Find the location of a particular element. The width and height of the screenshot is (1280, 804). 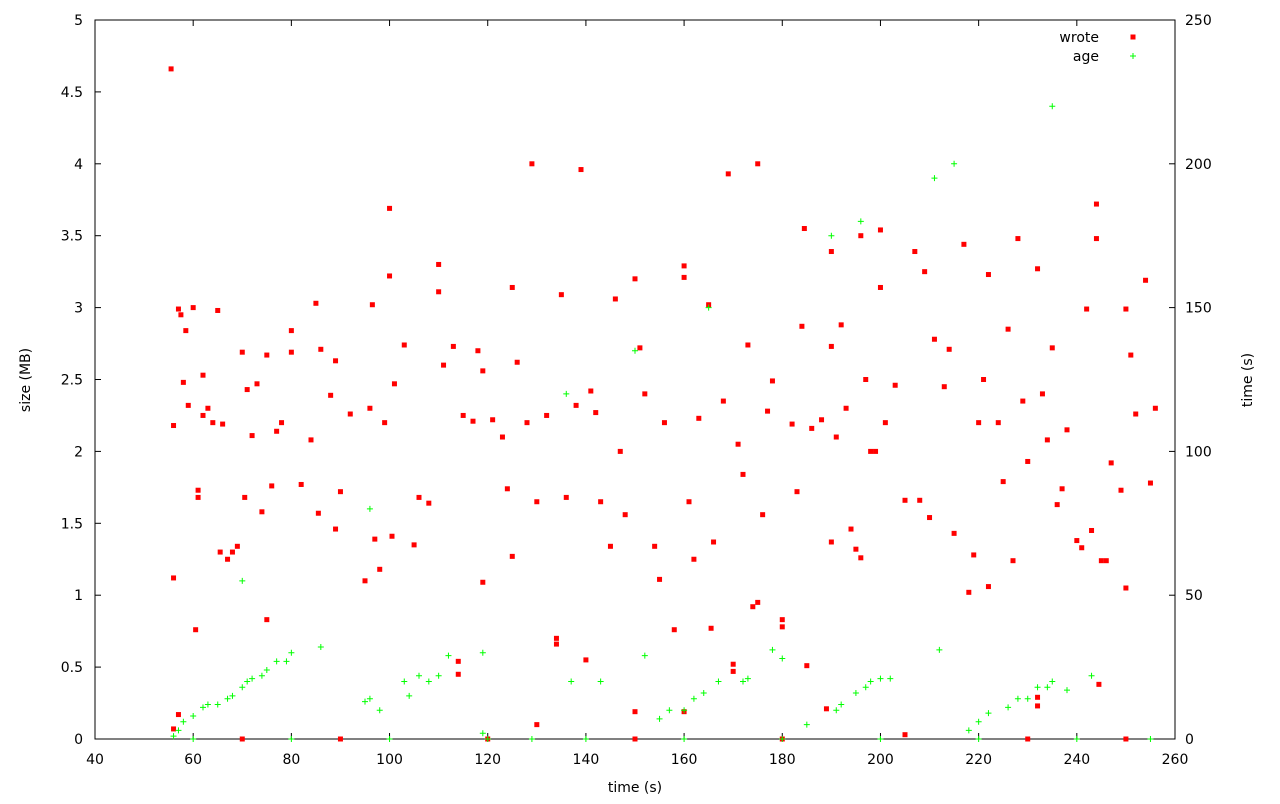

x-tick-label: 140 is located at coordinates (586, 760).